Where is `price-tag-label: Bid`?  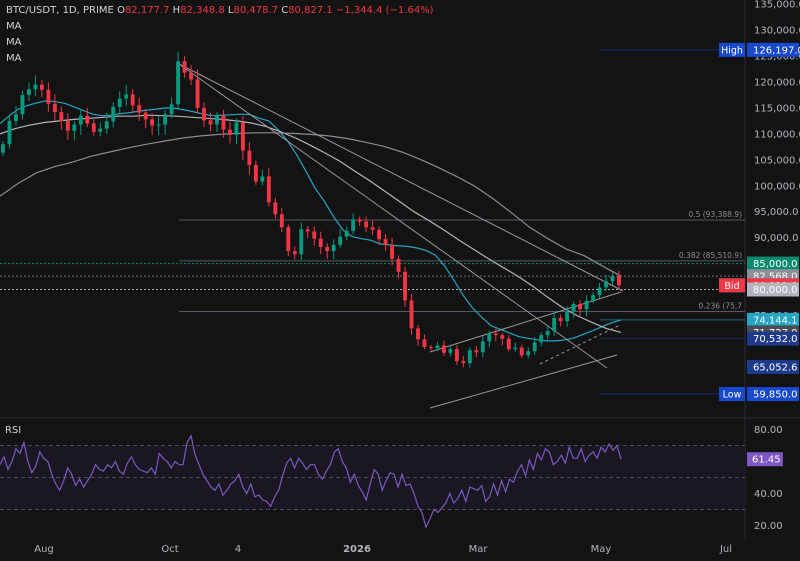 price-tag-label: Bid is located at coordinates (731, 286).